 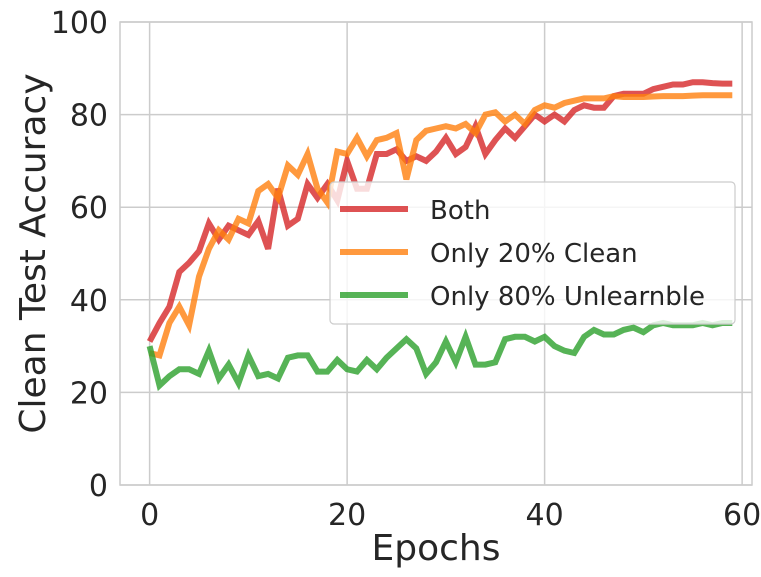 I want to click on y-tick-label: 60, so click(x=89, y=208).